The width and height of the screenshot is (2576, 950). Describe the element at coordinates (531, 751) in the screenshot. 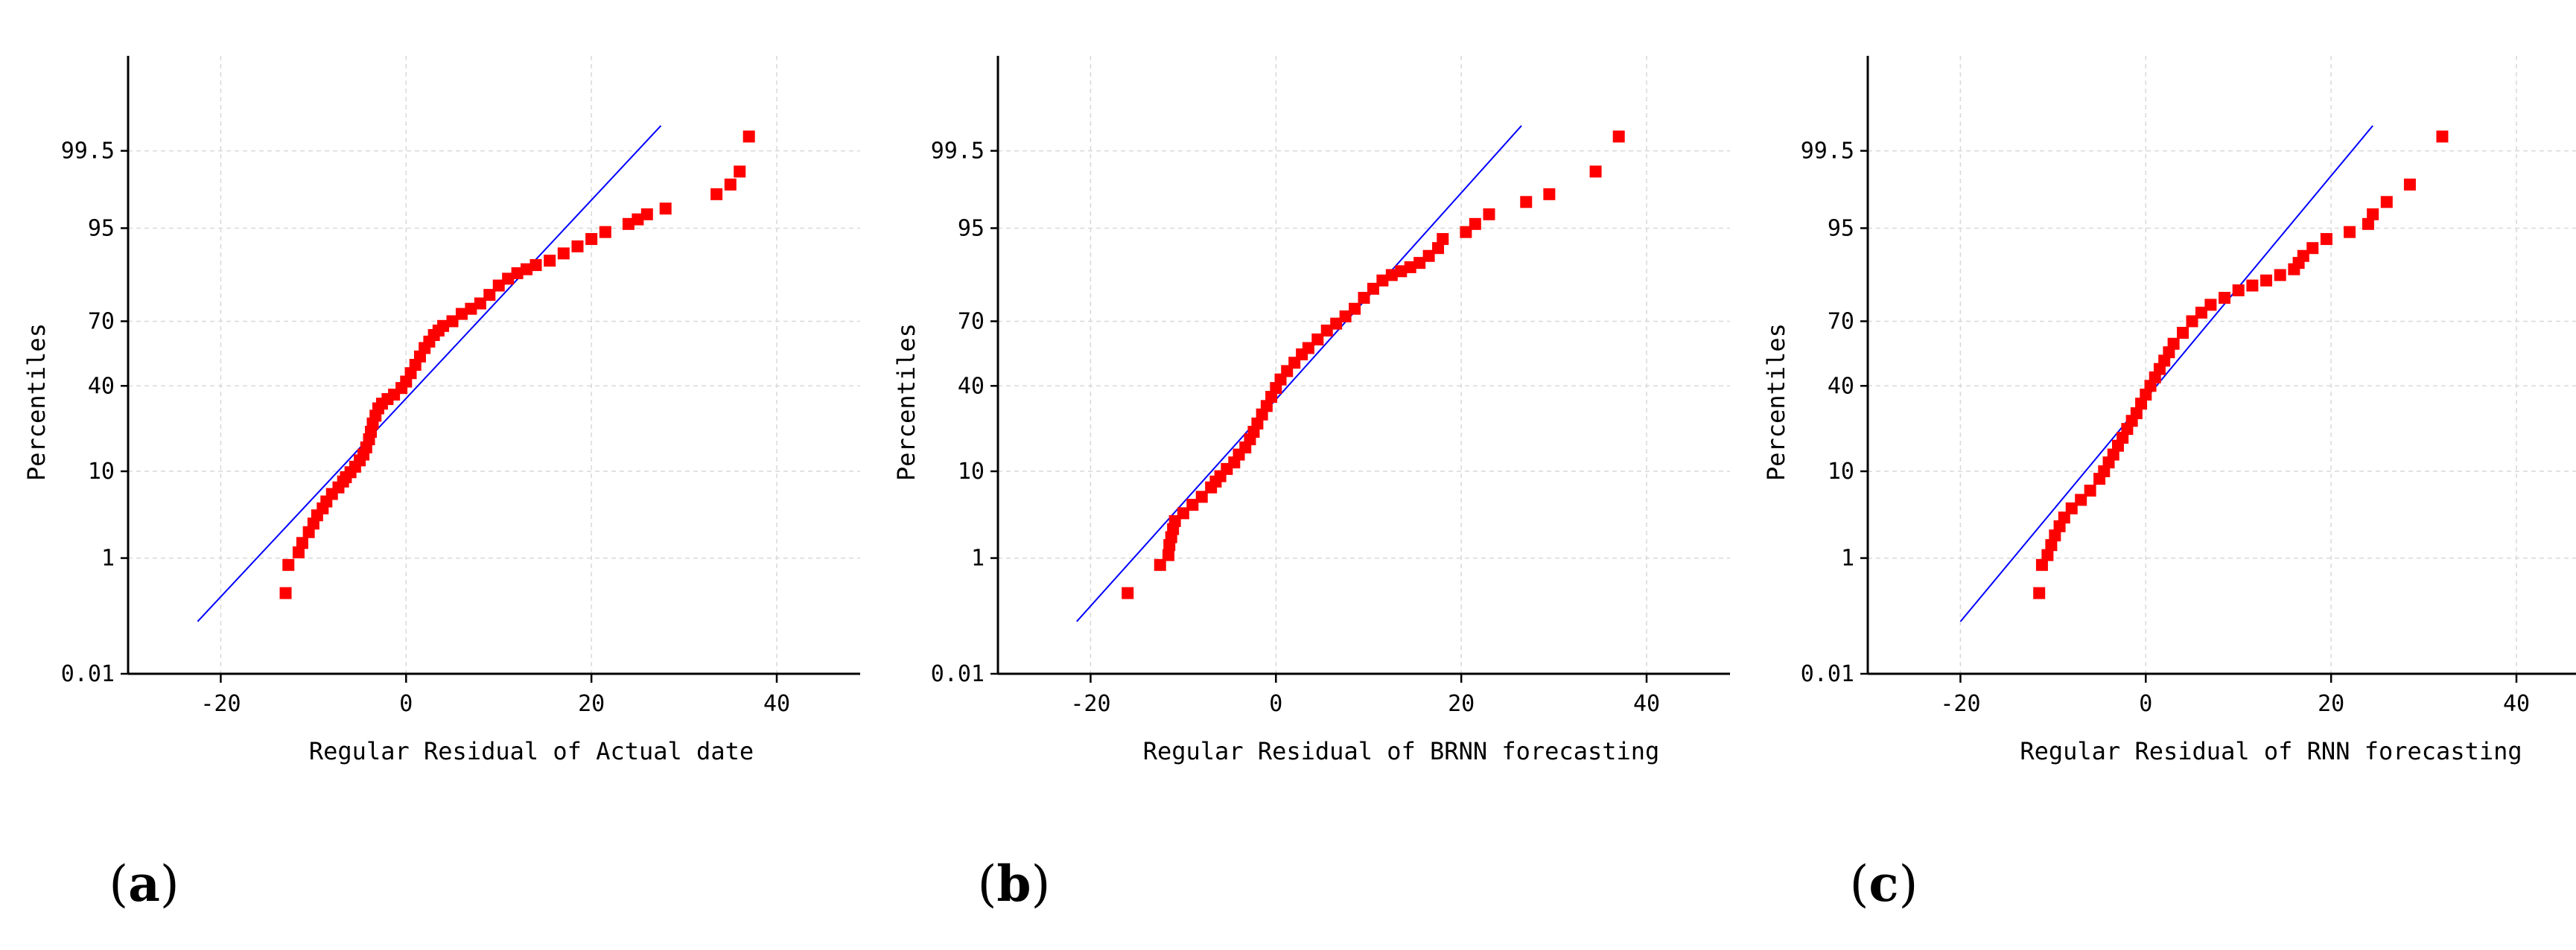

I see `x-axis-title: Regular Residual of Actual date` at that location.